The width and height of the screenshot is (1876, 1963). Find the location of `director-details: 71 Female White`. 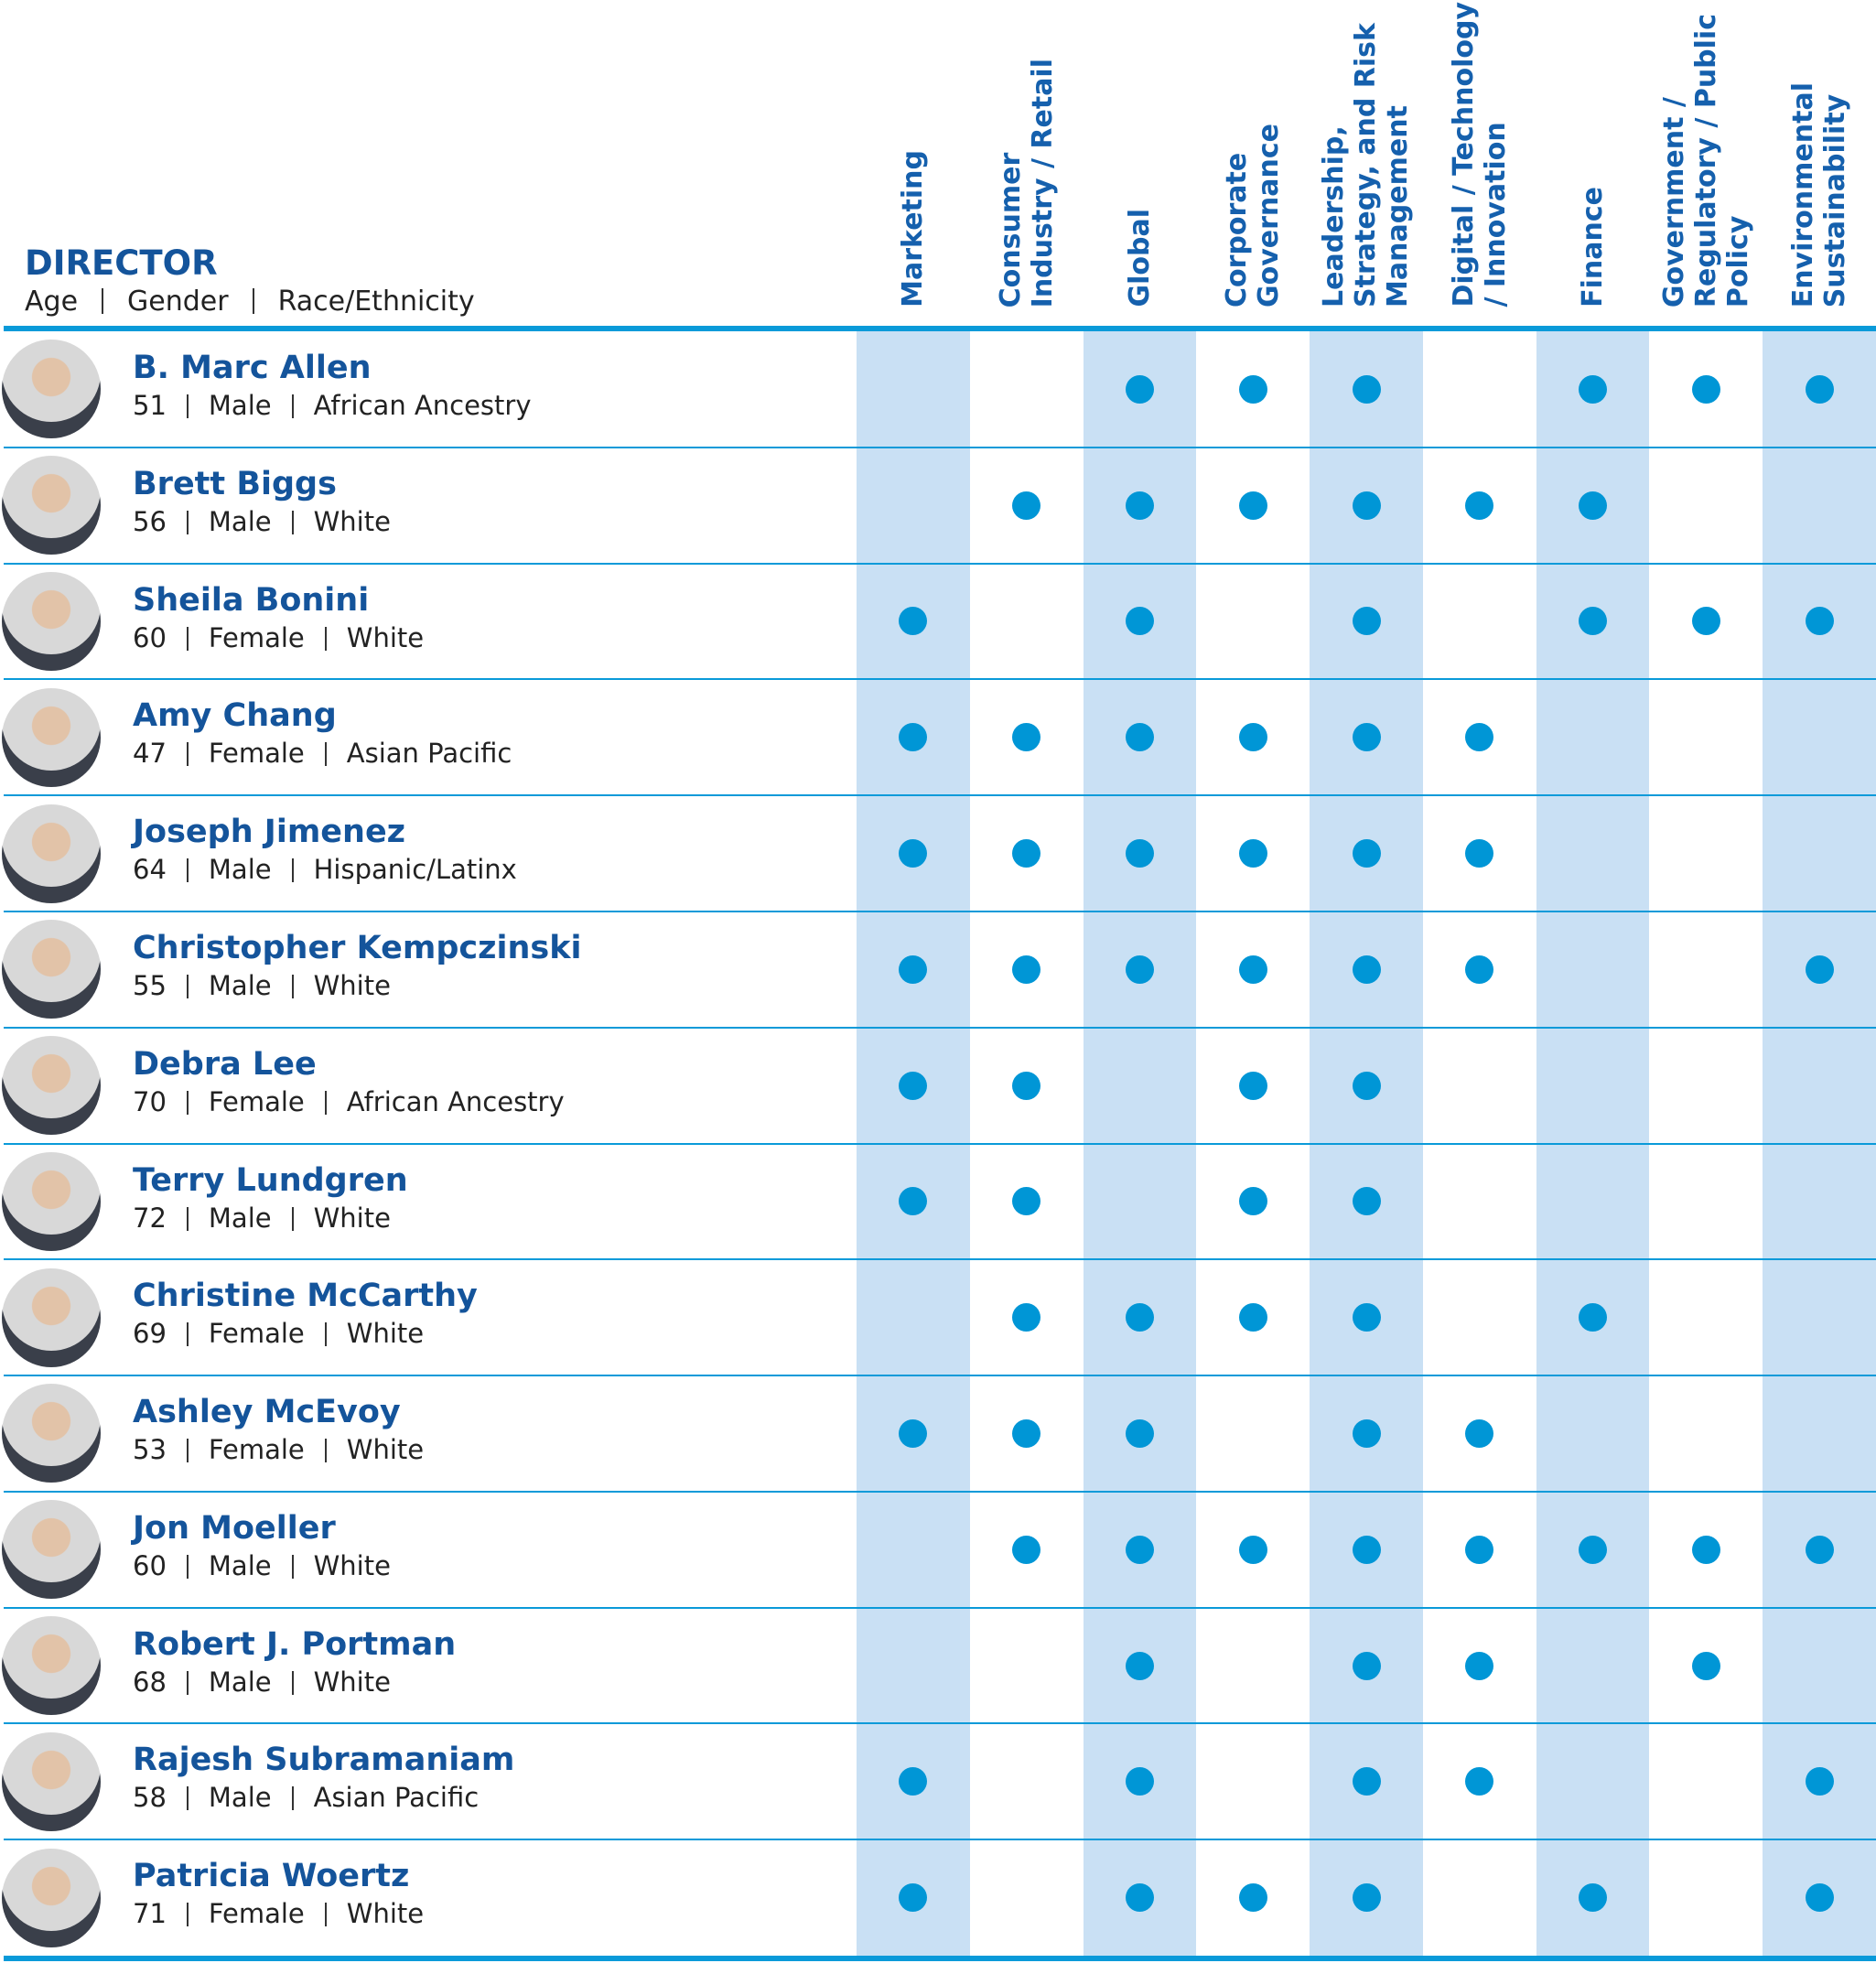

director-details: 71 Female White is located at coordinates (278, 1913).